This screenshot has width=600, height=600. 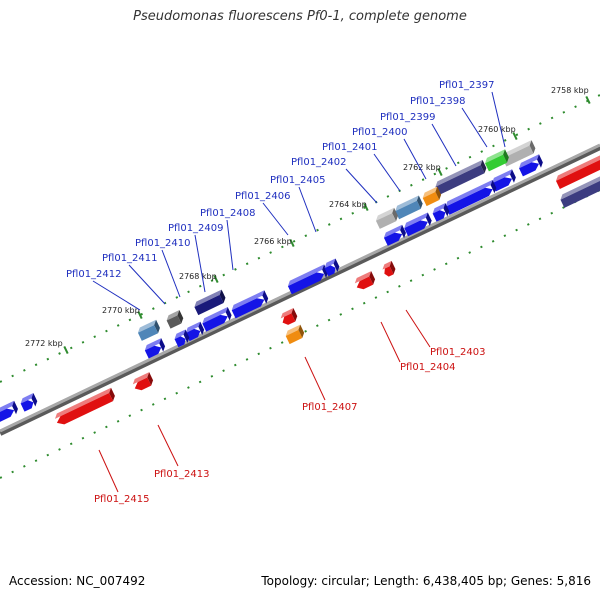 I want to click on gene-label: Pfl01_2411, so click(x=130, y=258).